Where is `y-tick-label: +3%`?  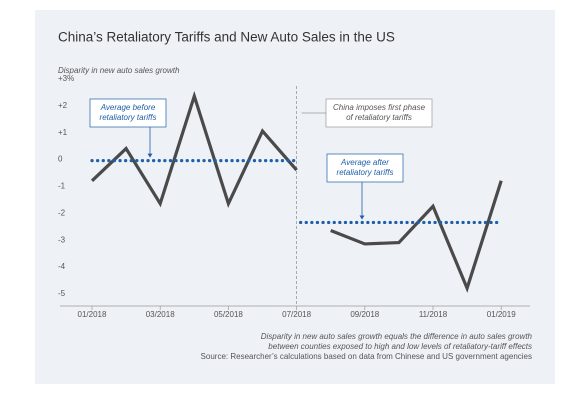 y-tick-label: +3% is located at coordinates (66, 78).